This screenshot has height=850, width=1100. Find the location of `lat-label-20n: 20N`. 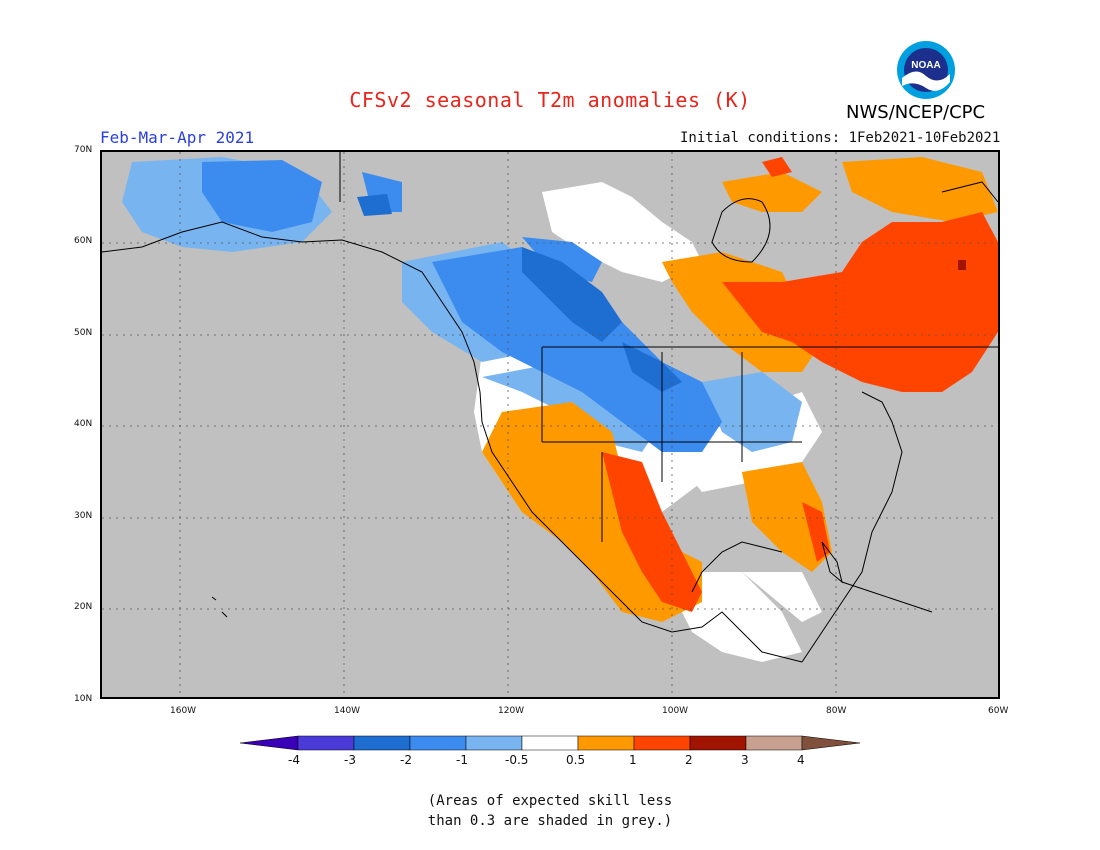

lat-label-20n: 20N is located at coordinates (83, 607).